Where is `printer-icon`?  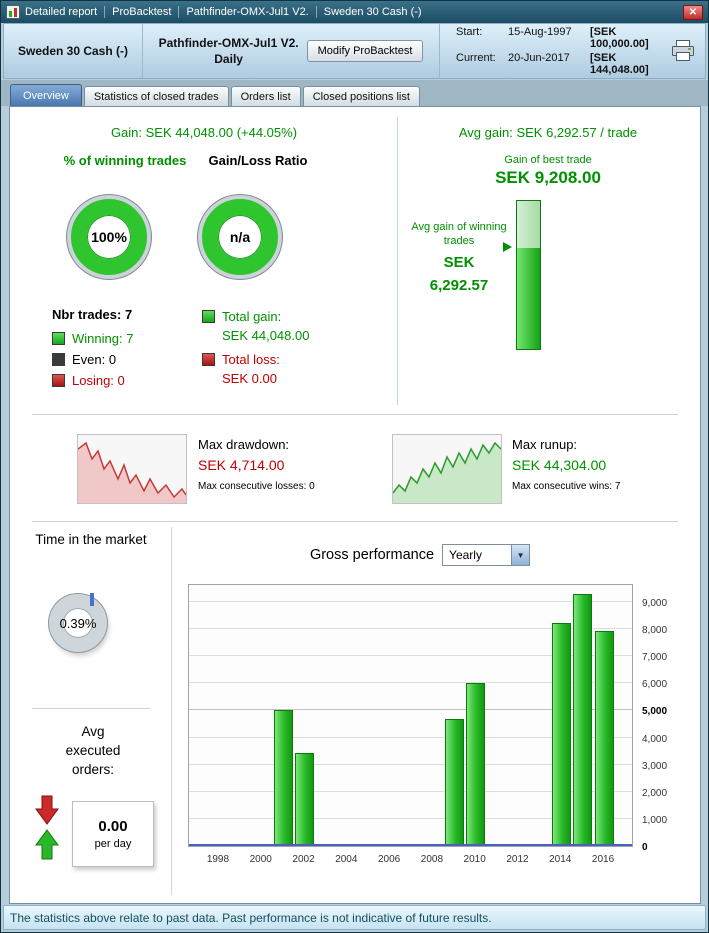 printer-icon is located at coordinates (683, 50).